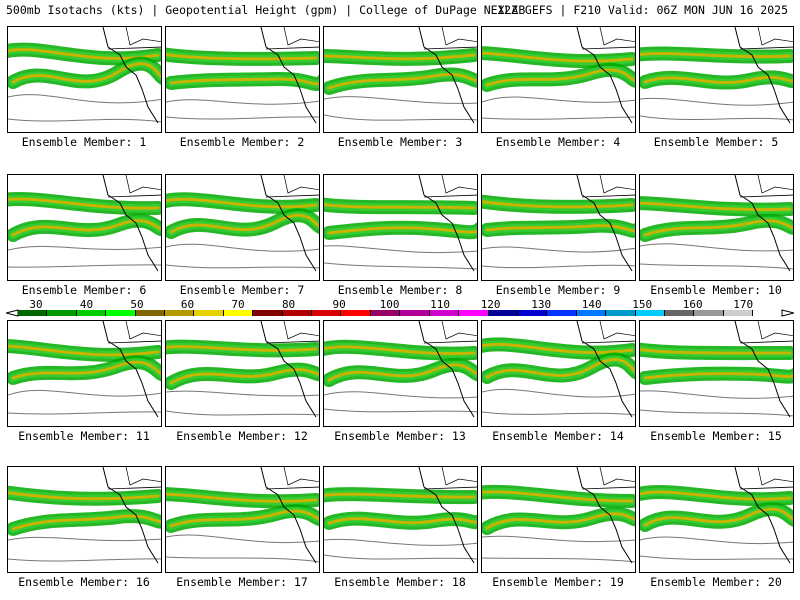  I want to click on colorbar-label: 40, so click(86, 304).